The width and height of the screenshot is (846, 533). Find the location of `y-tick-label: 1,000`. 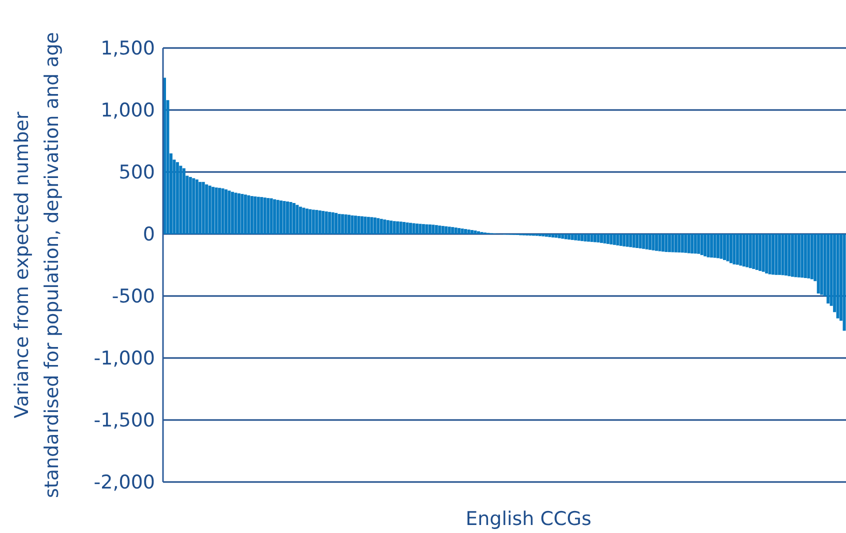

y-tick-label: 1,000 is located at coordinates (127, 111).